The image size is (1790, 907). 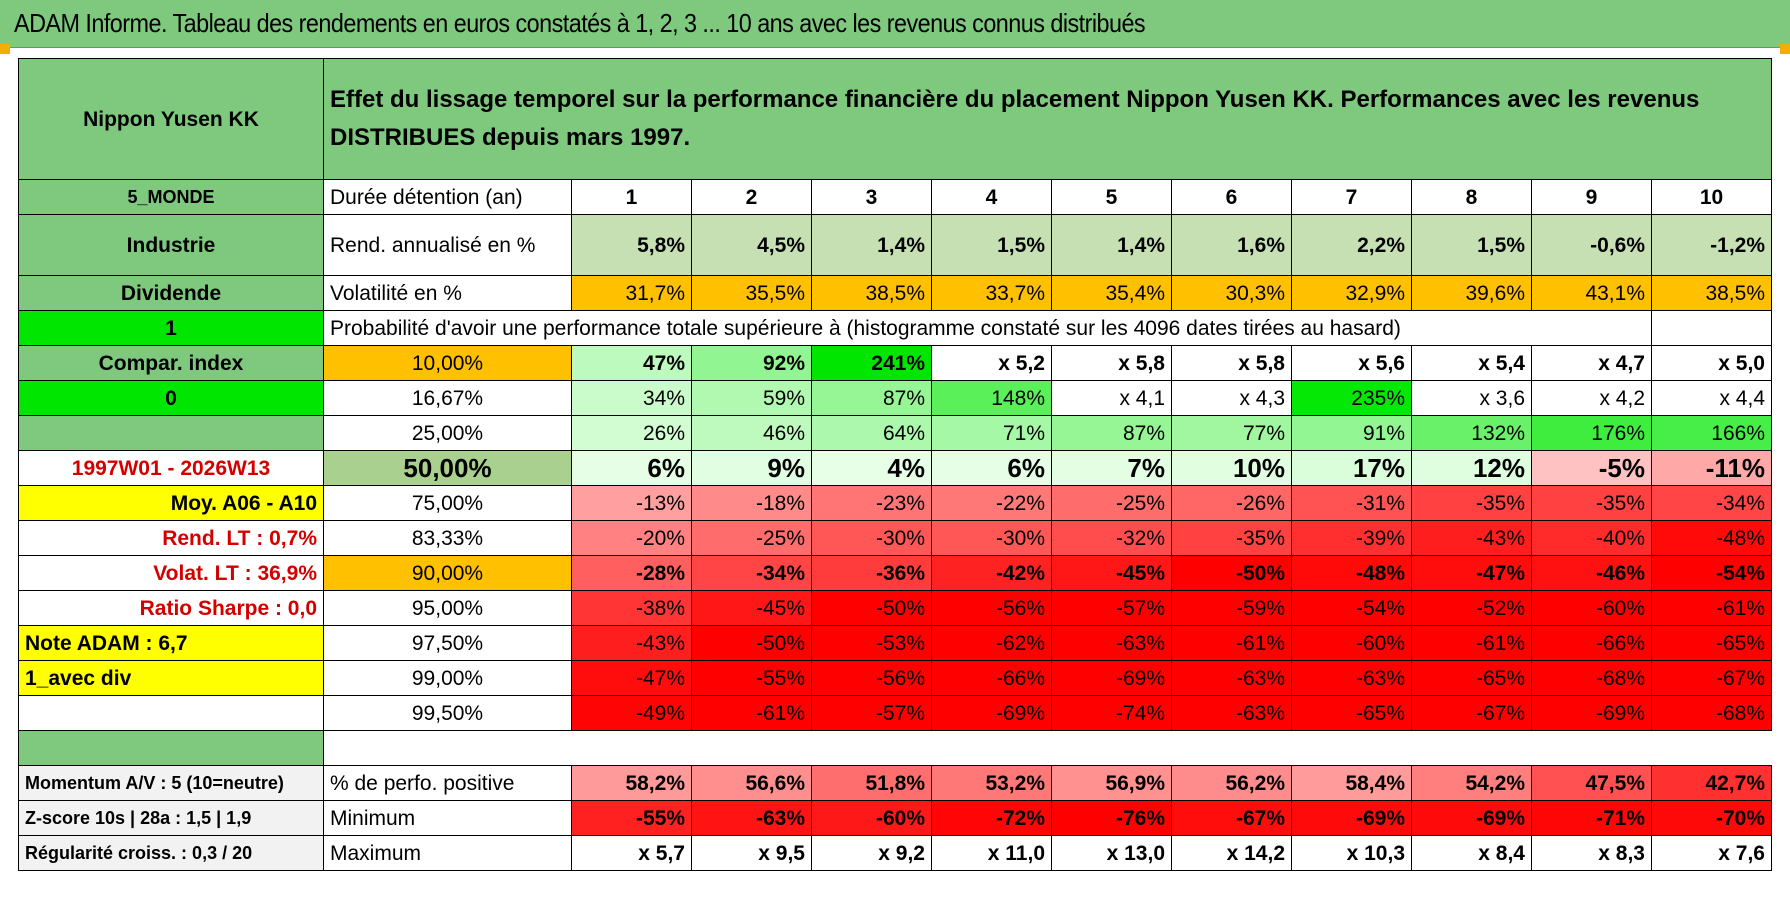 What do you see at coordinates (447, 363) in the screenshot?
I see `probability-threshold: 10,00%` at bounding box center [447, 363].